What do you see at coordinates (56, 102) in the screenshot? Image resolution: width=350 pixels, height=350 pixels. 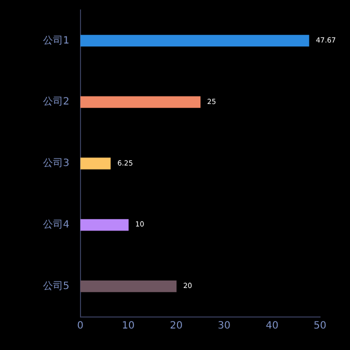 I see `y-tick-label: 公司2` at bounding box center [56, 102].